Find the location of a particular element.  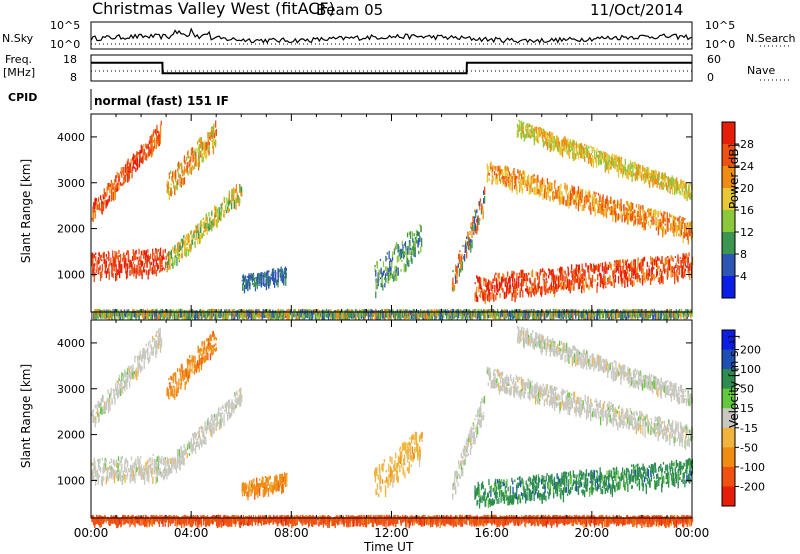

freq-trace is located at coordinates (391, 68).